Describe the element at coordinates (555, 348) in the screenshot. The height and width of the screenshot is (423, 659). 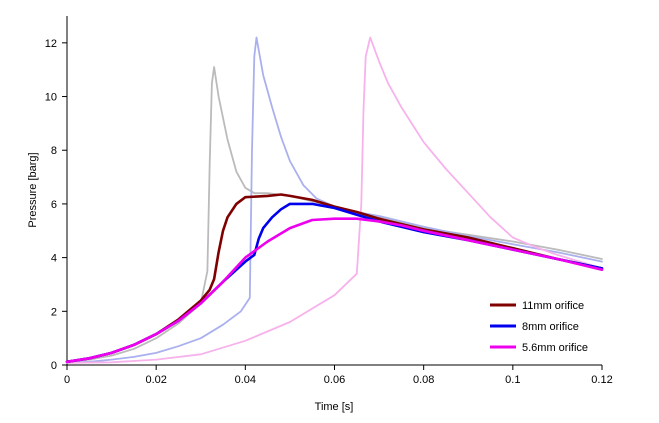
I see `legend-label: 5.6mm orifice` at that location.